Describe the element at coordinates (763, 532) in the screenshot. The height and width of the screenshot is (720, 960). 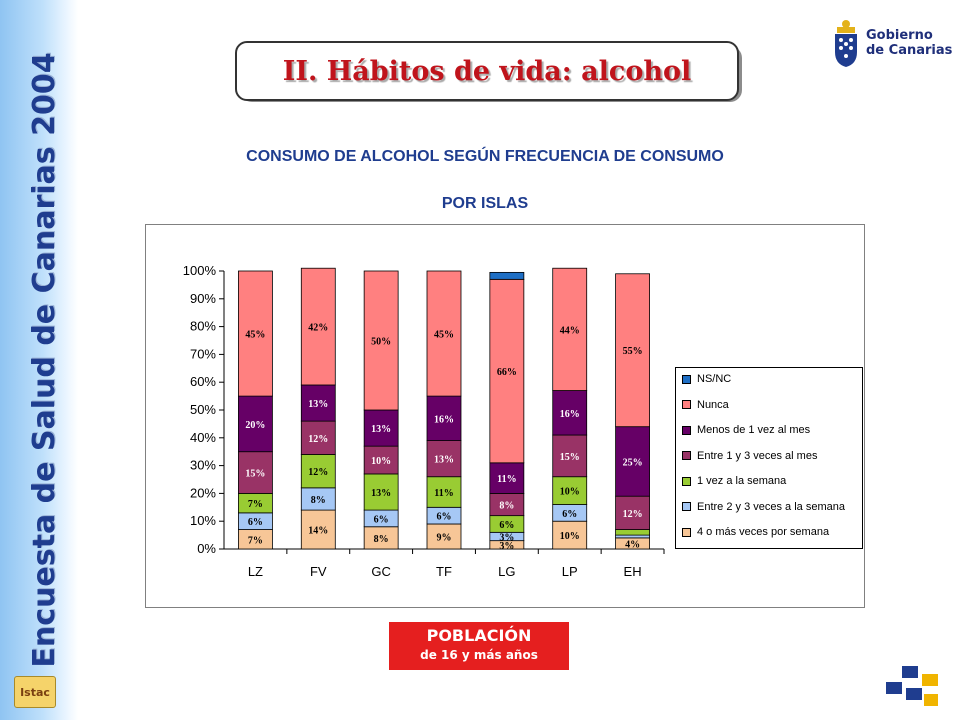
I see `legend-label: 4 o más veces por semana` at that location.